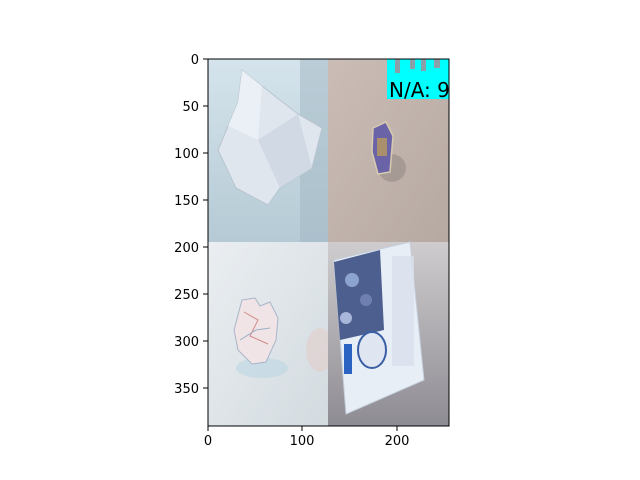  Describe the element at coordinates (195, 60) in the screenshot. I see `y-tick-label: 0` at that location.